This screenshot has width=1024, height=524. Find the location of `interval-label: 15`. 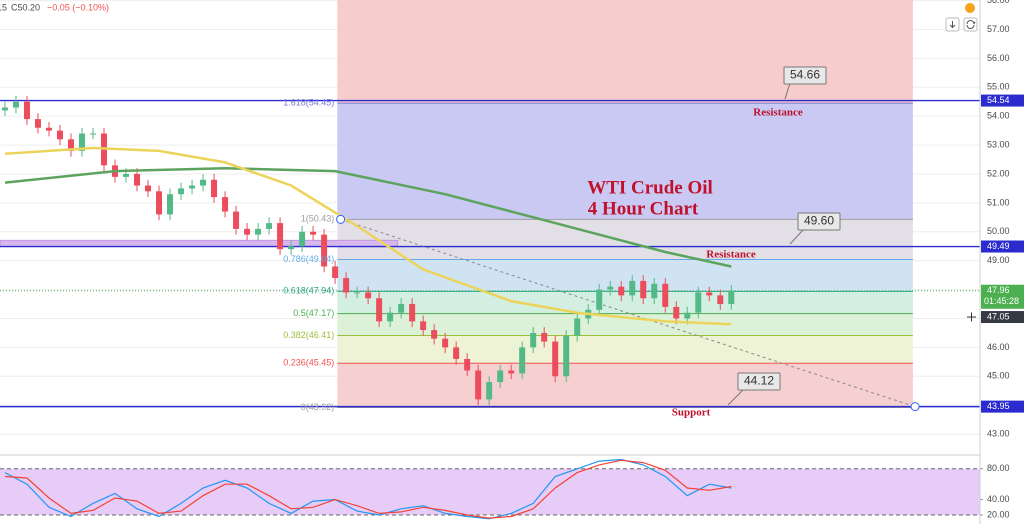

interval-label: 15 is located at coordinates (3, 7).